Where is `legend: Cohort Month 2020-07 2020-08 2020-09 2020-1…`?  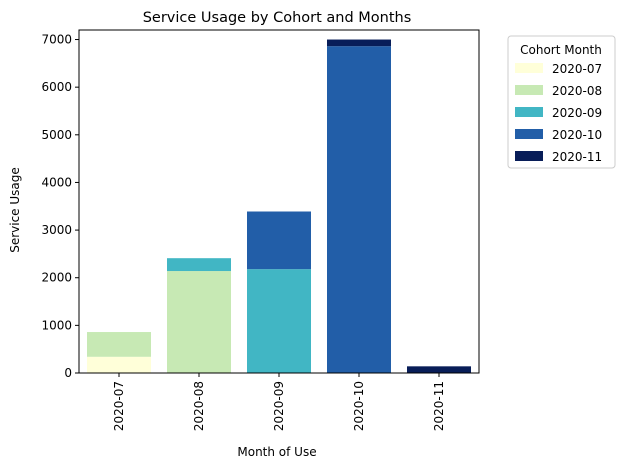 legend: Cohort Month 2020-07 2020-08 2020-09 2020-1… is located at coordinates (561, 102).